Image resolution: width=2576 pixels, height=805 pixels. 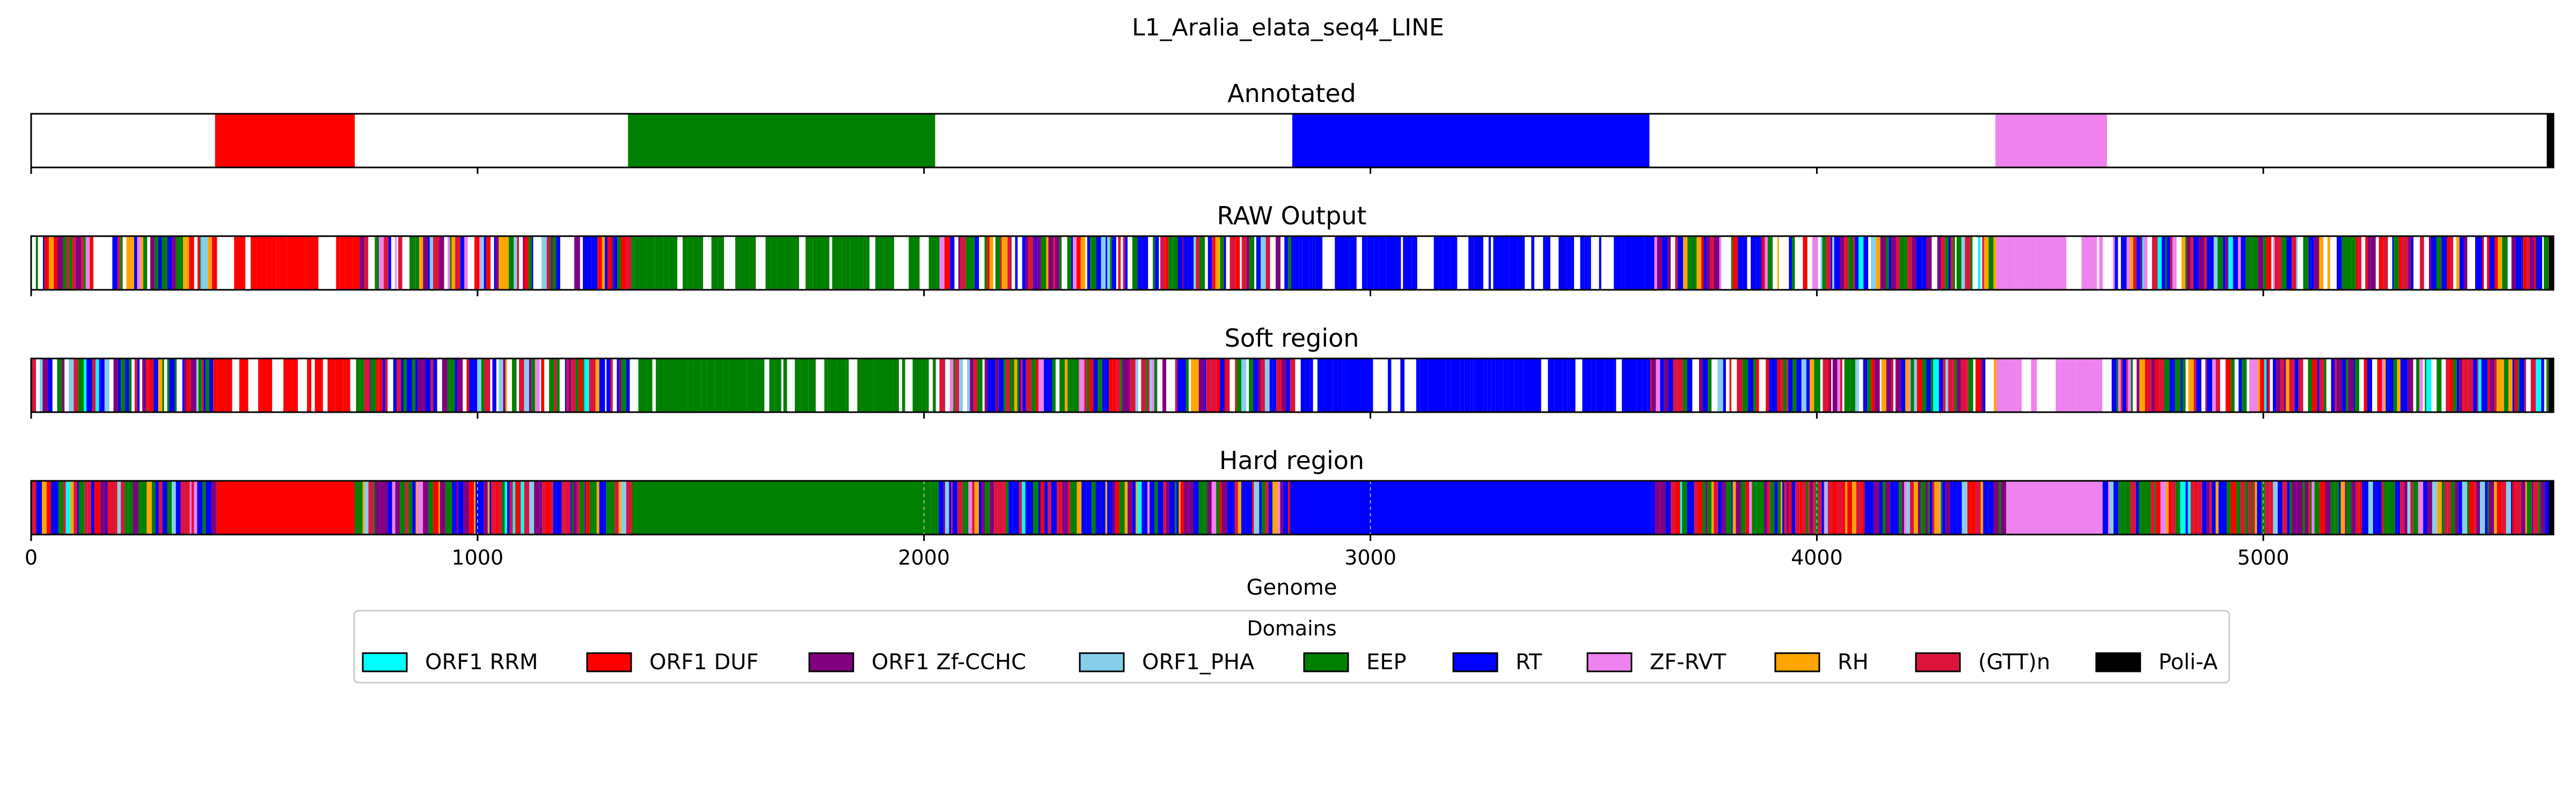 I want to click on panel-frame, so click(x=1292, y=263).